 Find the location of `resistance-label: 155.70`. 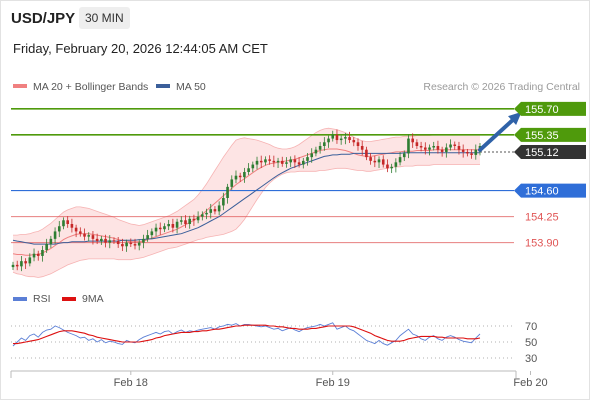

resistance-label: 155.70 is located at coordinates (550, 108).